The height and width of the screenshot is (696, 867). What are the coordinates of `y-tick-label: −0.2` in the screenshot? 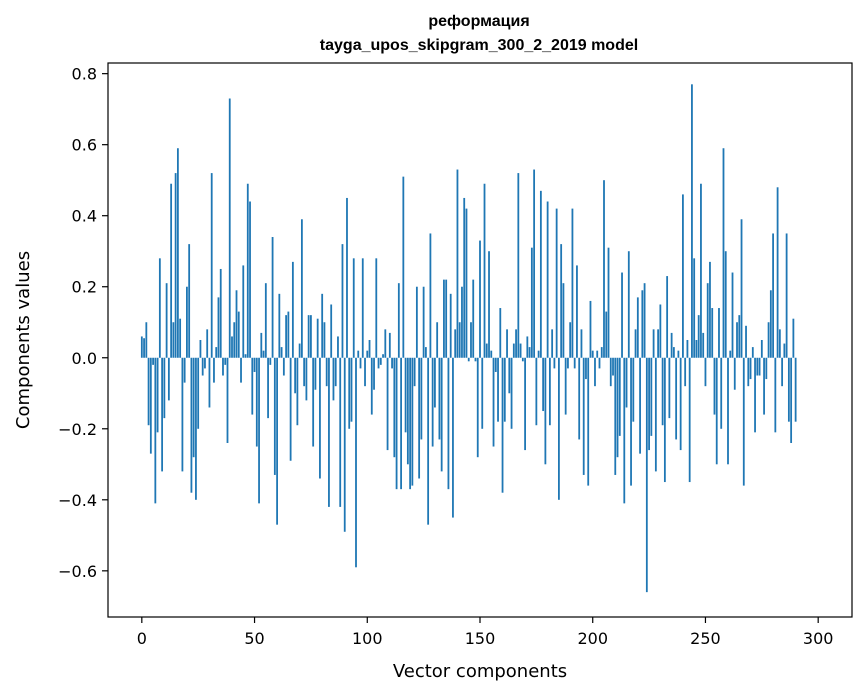 It's located at (77, 429).